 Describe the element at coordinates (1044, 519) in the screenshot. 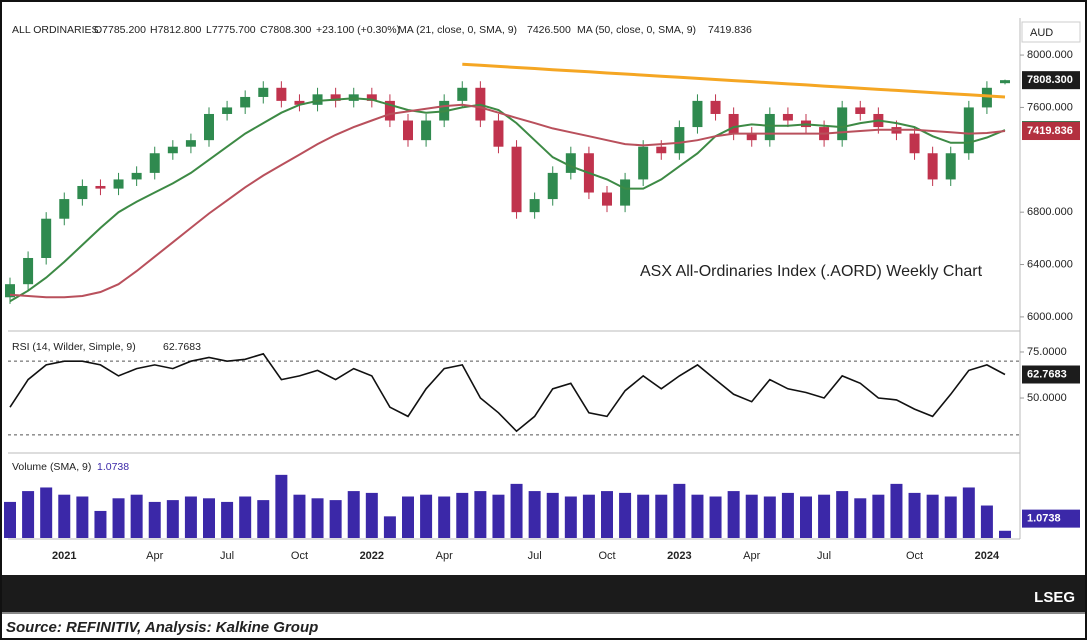

I see `last-value-label: 1.0738` at that location.